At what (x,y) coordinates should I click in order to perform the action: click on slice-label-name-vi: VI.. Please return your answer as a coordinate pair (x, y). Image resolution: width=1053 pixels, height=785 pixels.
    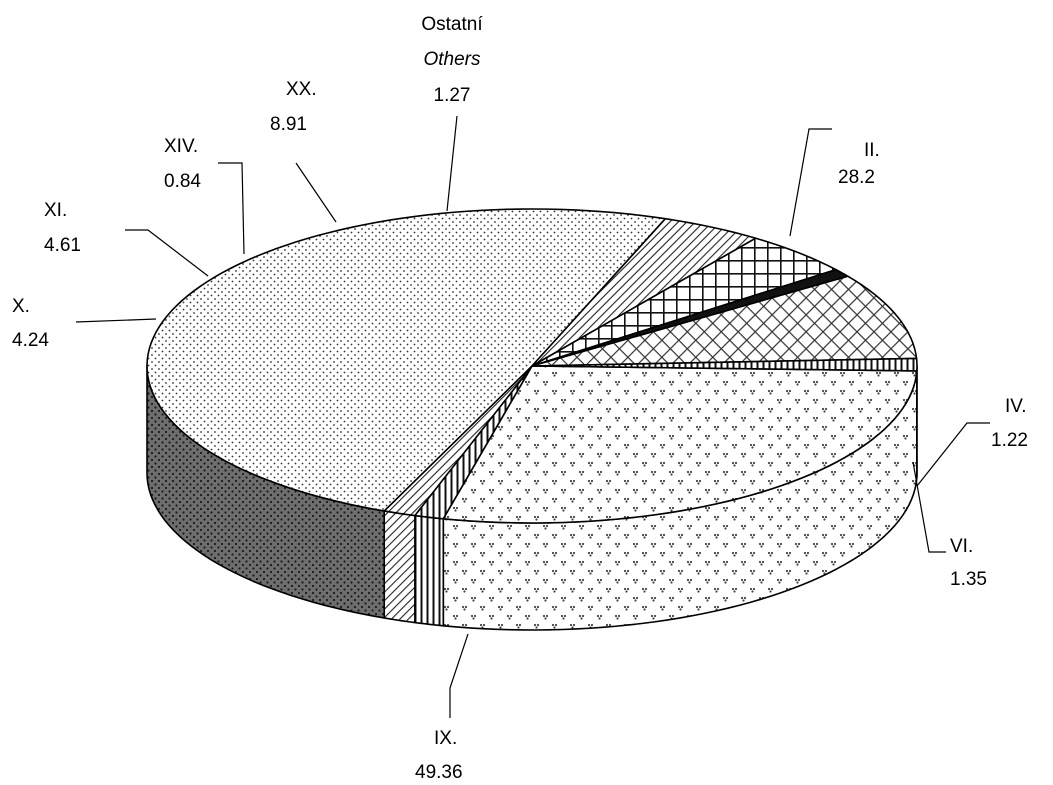
    Looking at the image, I should click on (961, 546).